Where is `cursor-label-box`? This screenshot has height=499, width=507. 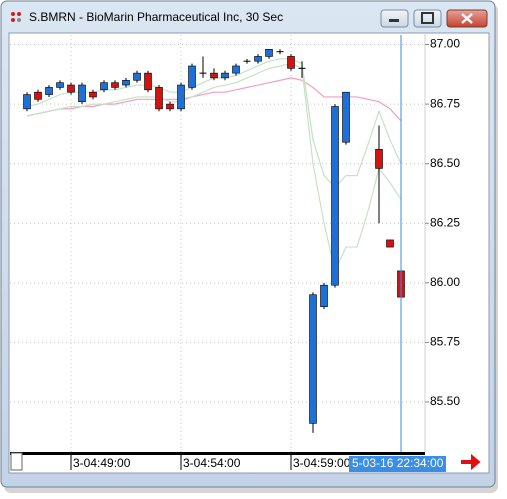 cursor-label-box is located at coordinates (397, 464).